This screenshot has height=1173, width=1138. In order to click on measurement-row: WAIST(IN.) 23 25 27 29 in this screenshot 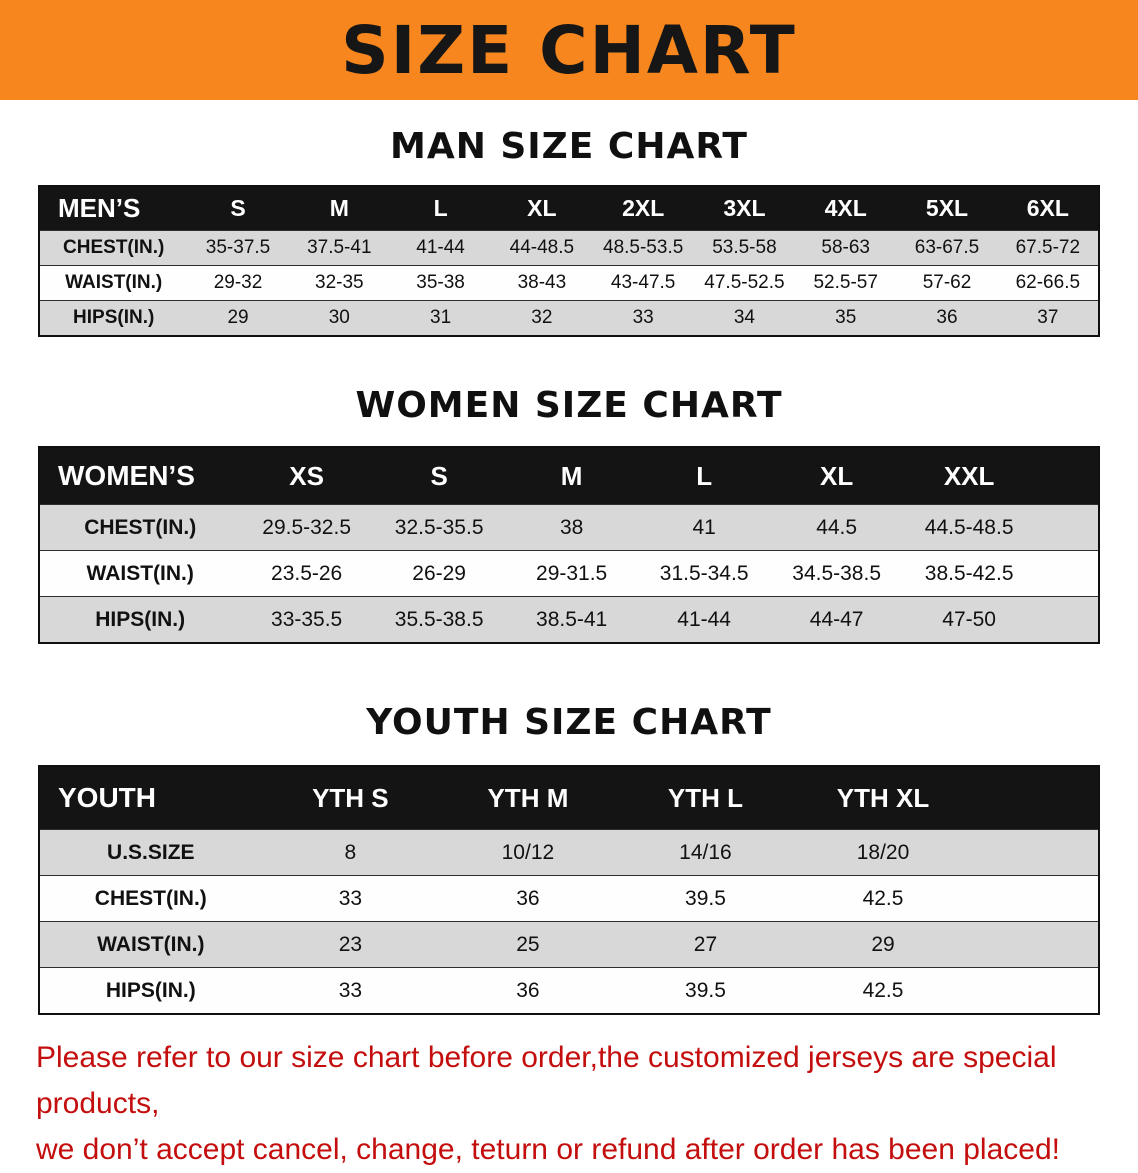, I will do `click(569, 944)`.